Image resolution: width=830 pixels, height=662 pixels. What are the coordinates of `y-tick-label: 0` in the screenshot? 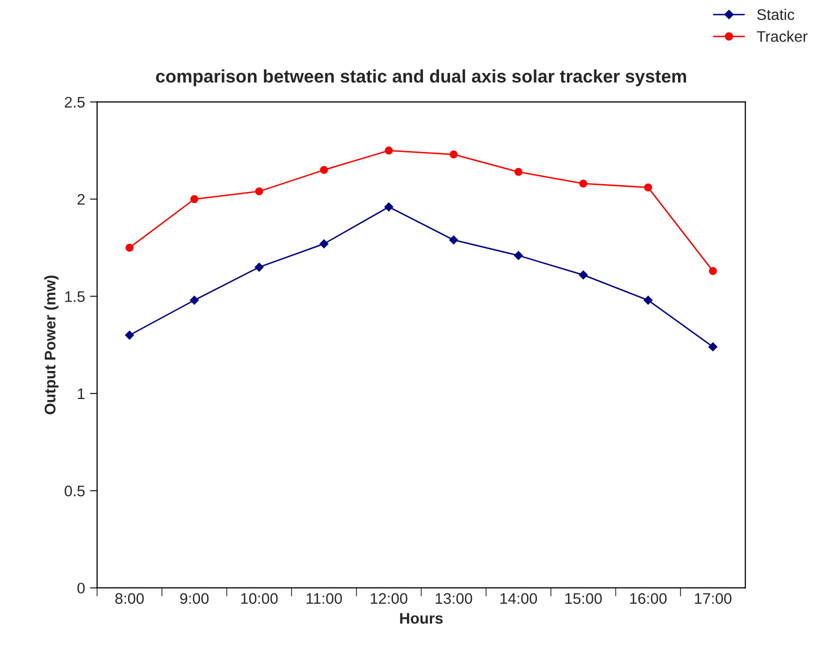 It's located at (81, 588).